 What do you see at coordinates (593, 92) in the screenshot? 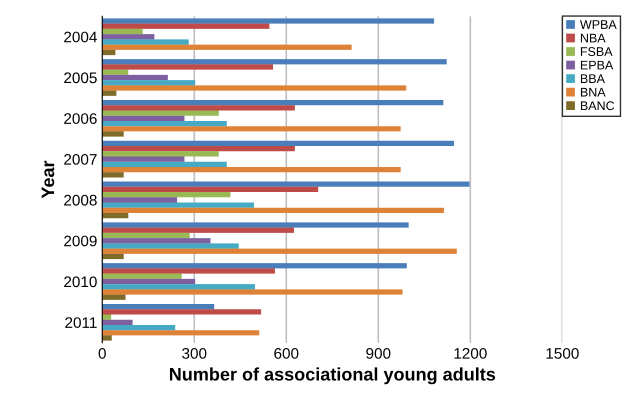
I see `legend-label: BNA` at bounding box center [593, 92].